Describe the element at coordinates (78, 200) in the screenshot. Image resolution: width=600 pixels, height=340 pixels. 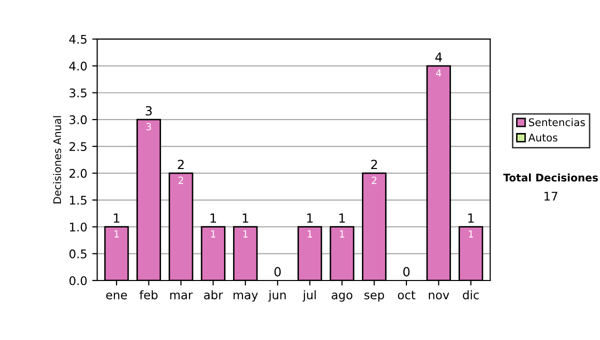
I see `text: 1.5` at that location.